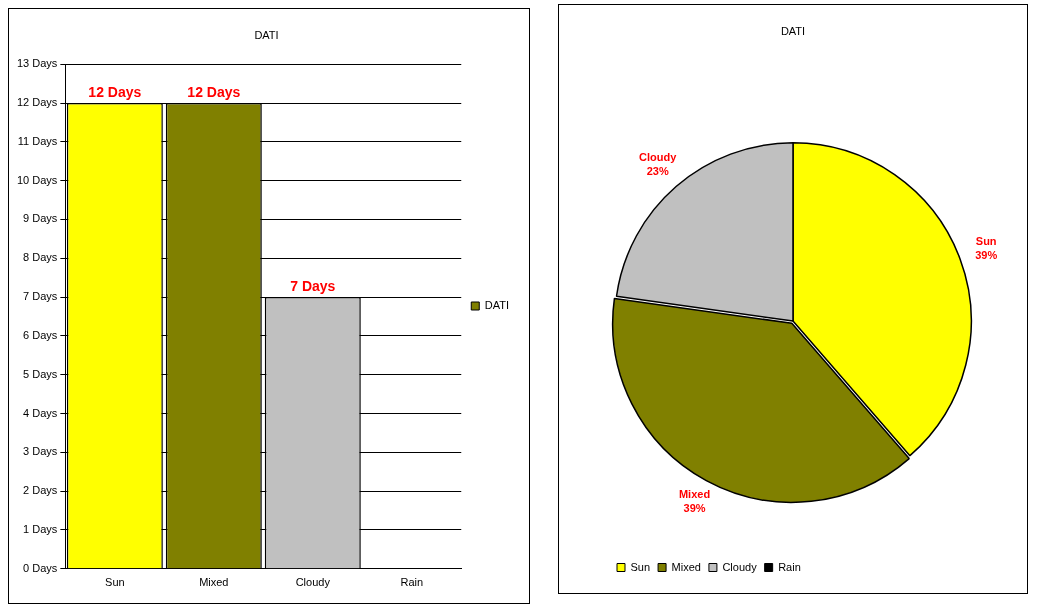 The image size is (1043, 610). I want to click on y-tick-label: 11 Days, so click(37, 140).